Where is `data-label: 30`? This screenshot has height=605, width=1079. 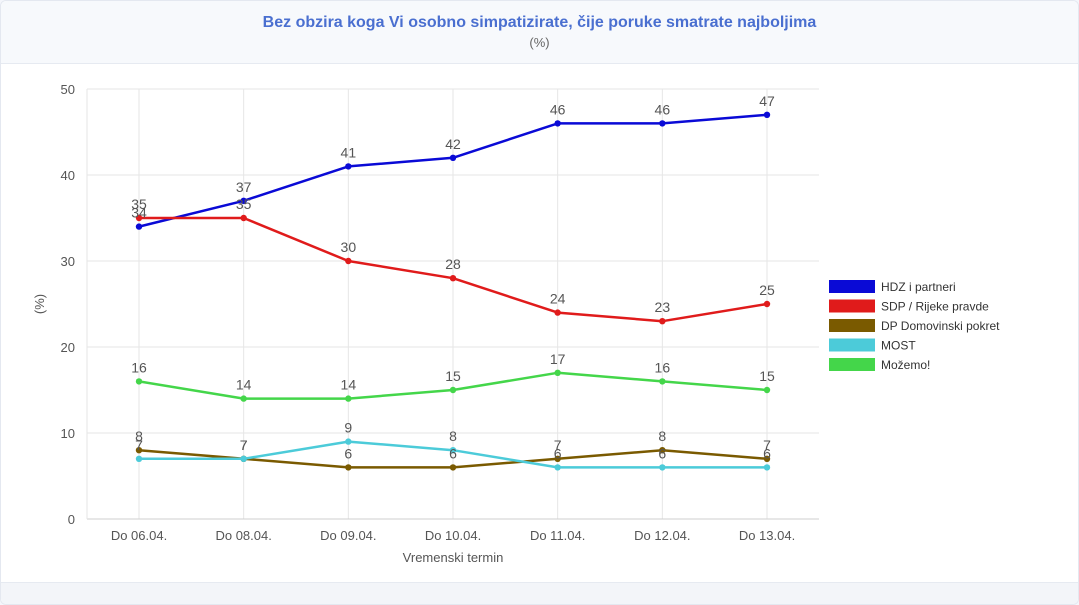 data-label: 30 is located at coordinates (349, 247).